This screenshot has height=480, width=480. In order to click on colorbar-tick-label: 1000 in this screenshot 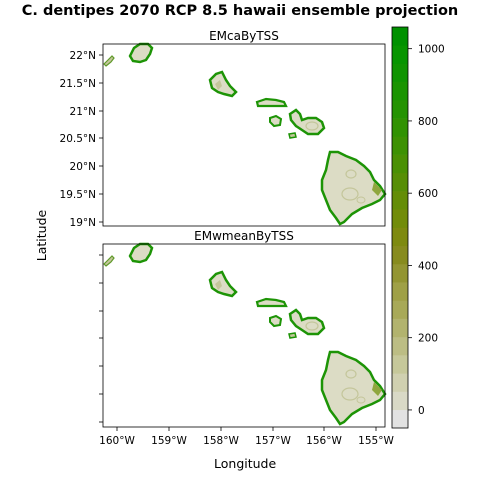, I will do `click(431, 50)`.